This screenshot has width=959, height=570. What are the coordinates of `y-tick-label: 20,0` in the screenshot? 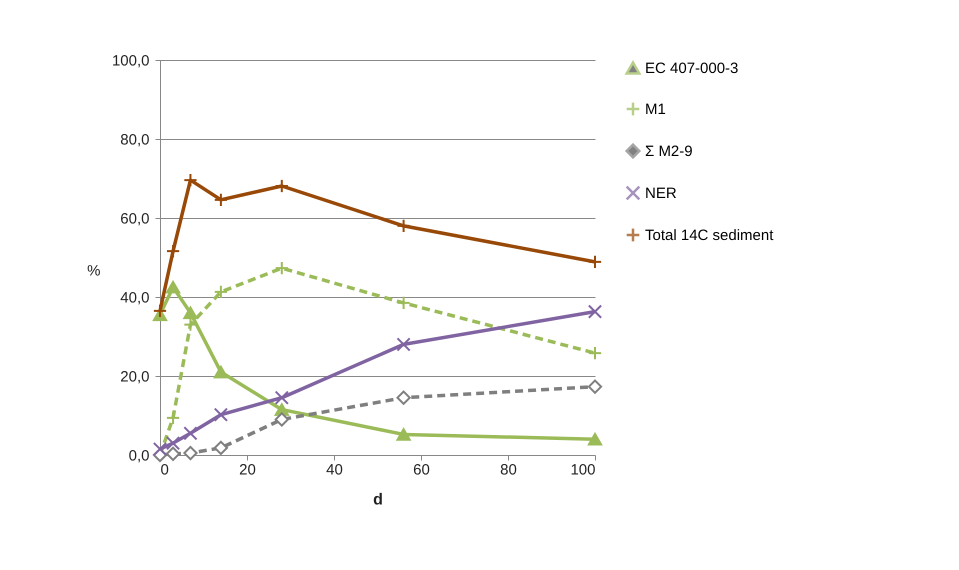 It's located at (135, 377).